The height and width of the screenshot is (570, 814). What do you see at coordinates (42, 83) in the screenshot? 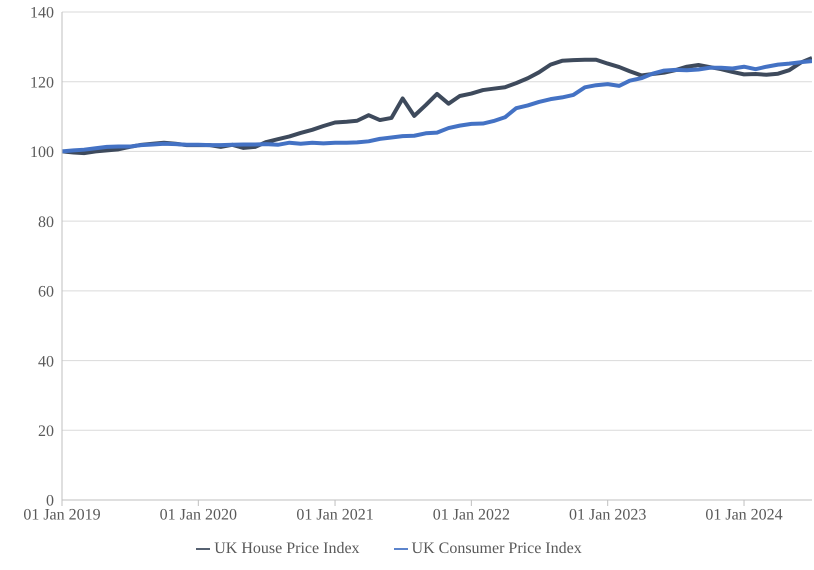
I see `y-tick-label: 120` at bounding box center [42, 83].